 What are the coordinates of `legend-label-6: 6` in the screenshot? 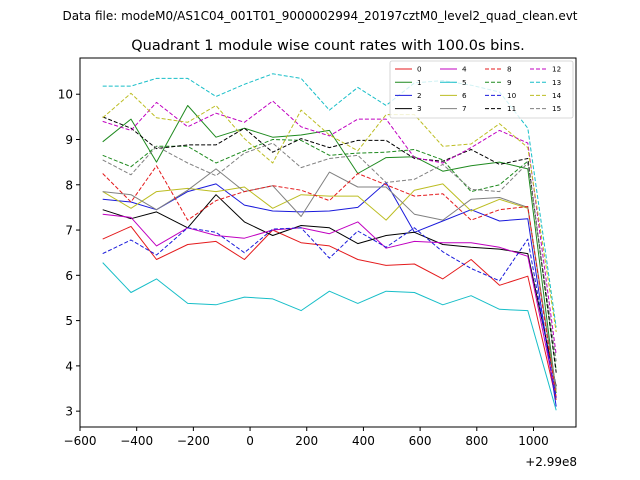 It's located at (464, 95).